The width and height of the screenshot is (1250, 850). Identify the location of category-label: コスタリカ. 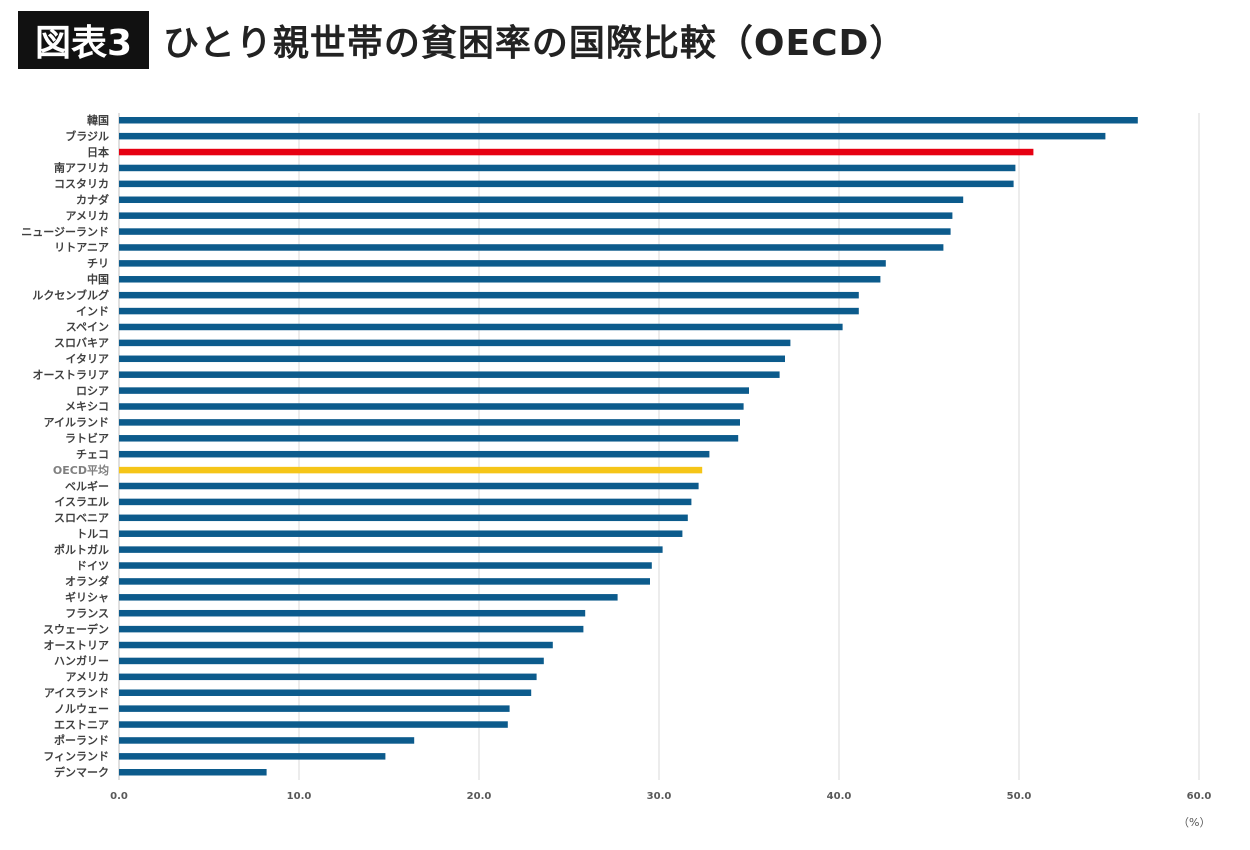
(81, 184).